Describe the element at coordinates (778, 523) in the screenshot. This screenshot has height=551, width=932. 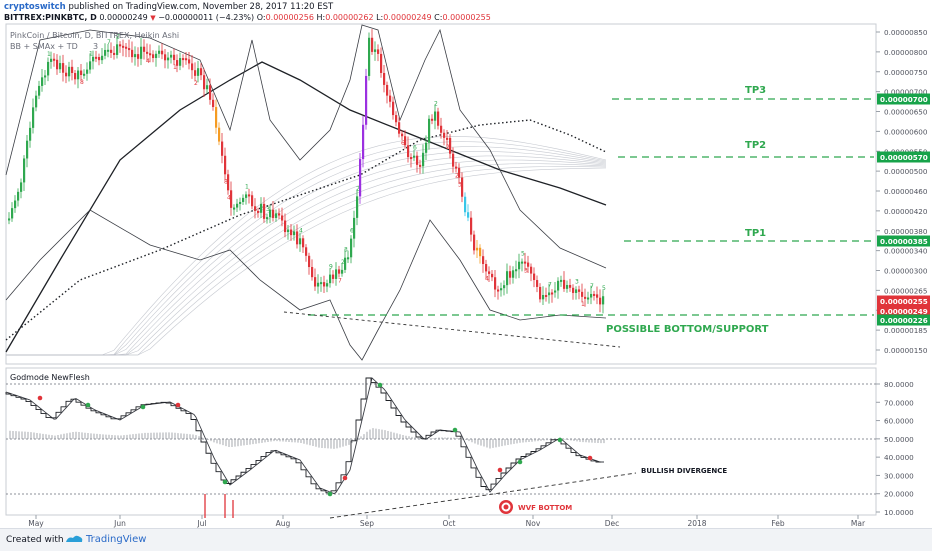
I see `time-tick-label: Feb` at that location.